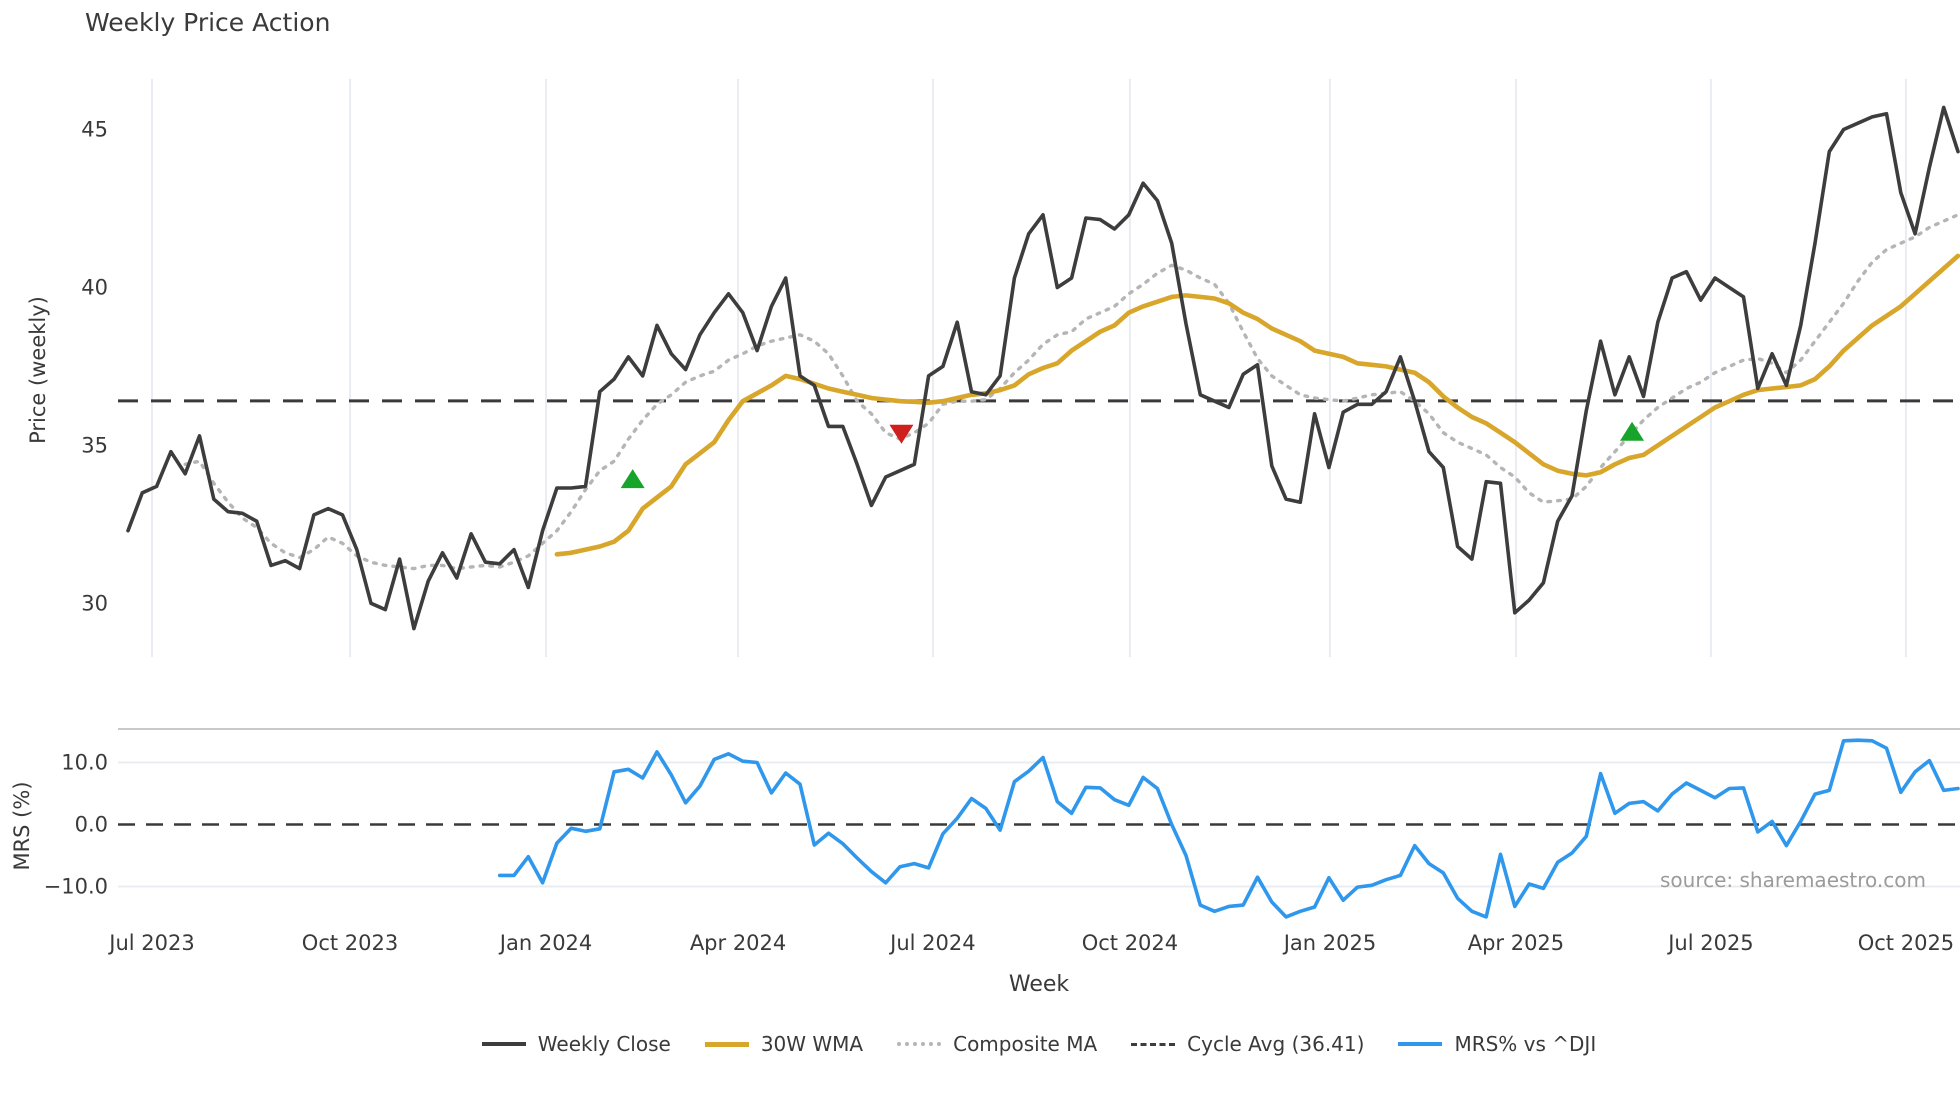 This screenshot has width=1960, height=1102. I want to click on price-axis-label: Price (weekly), so click(38, 370).